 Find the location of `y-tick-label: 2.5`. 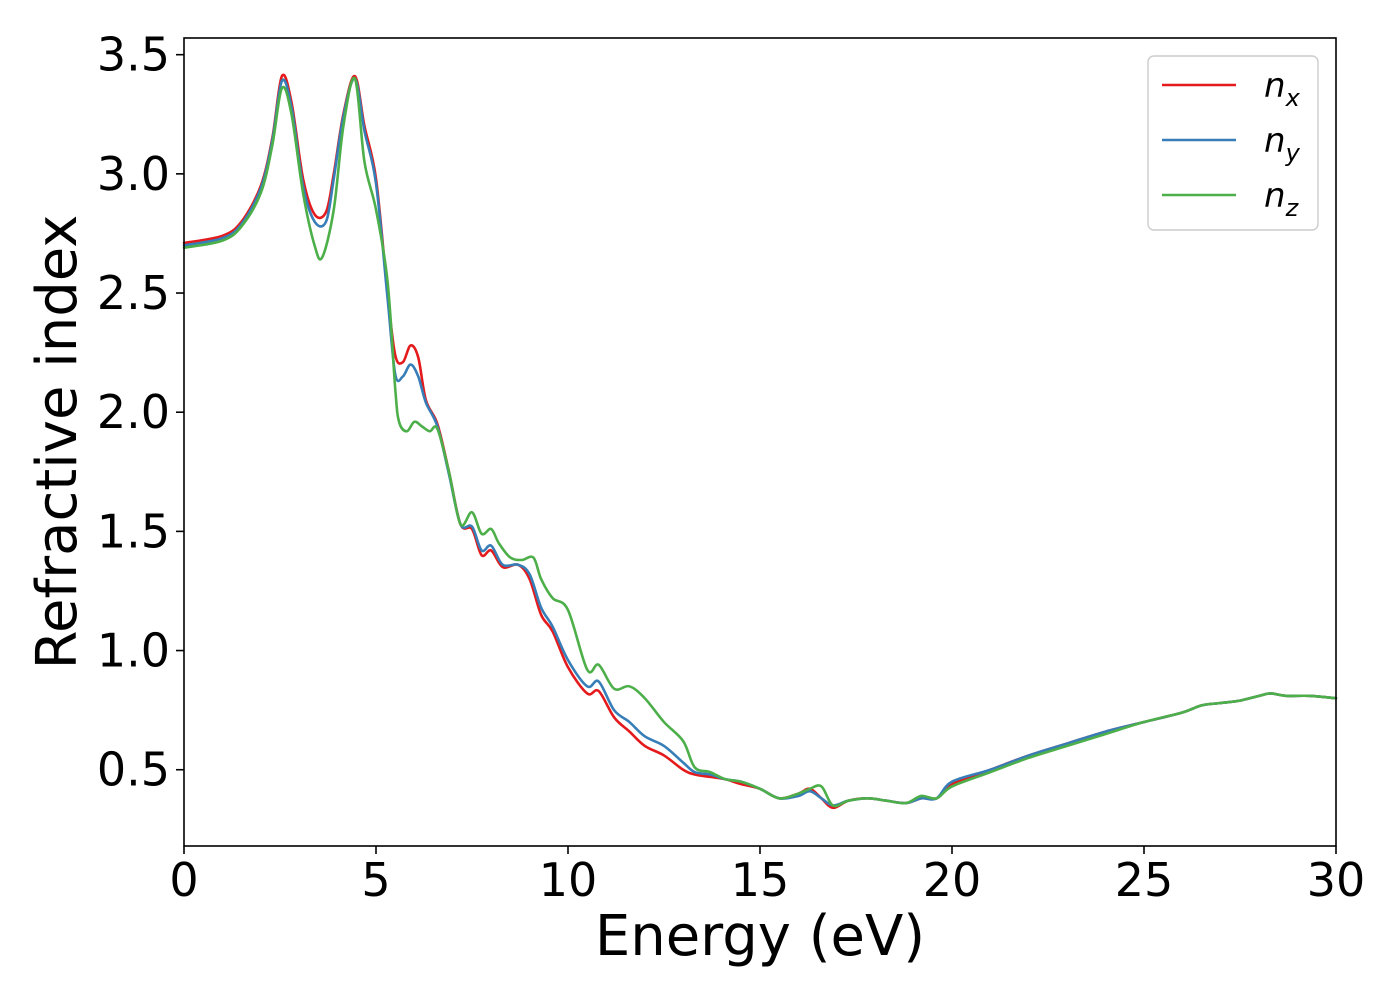

y-tick-label: 2.5 is located at coordinates (133, 293).